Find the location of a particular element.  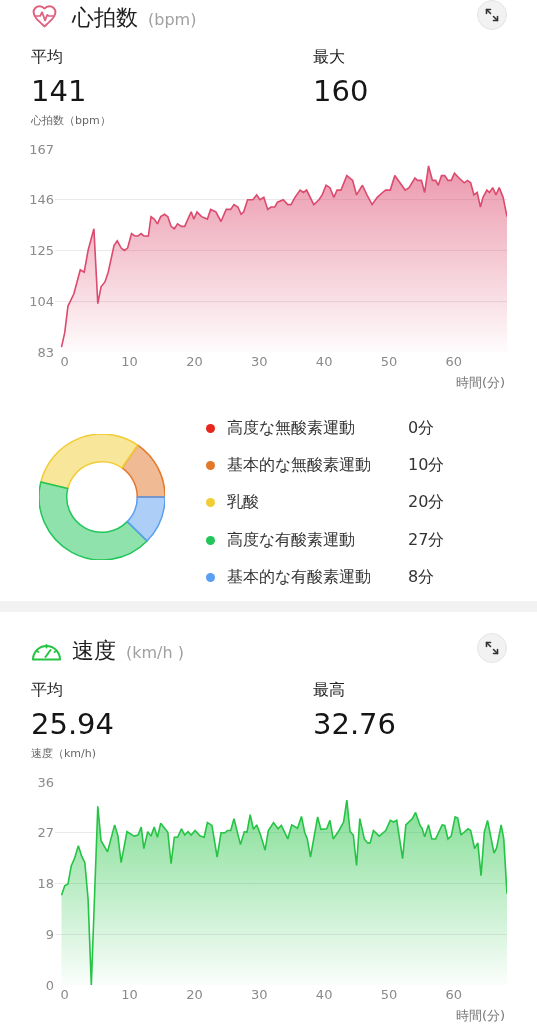

y-tick-label: 18 is located at coordinates (45, 884).